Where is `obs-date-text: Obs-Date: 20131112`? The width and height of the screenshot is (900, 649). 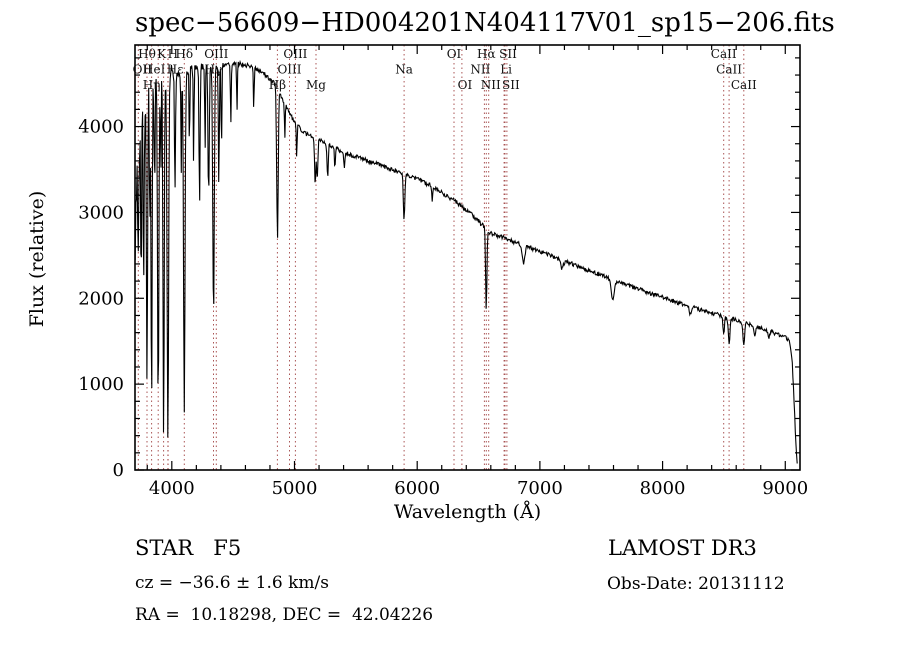 obs-date-text: Obs-Date: 20131112 is located at coordinates (696, 584).